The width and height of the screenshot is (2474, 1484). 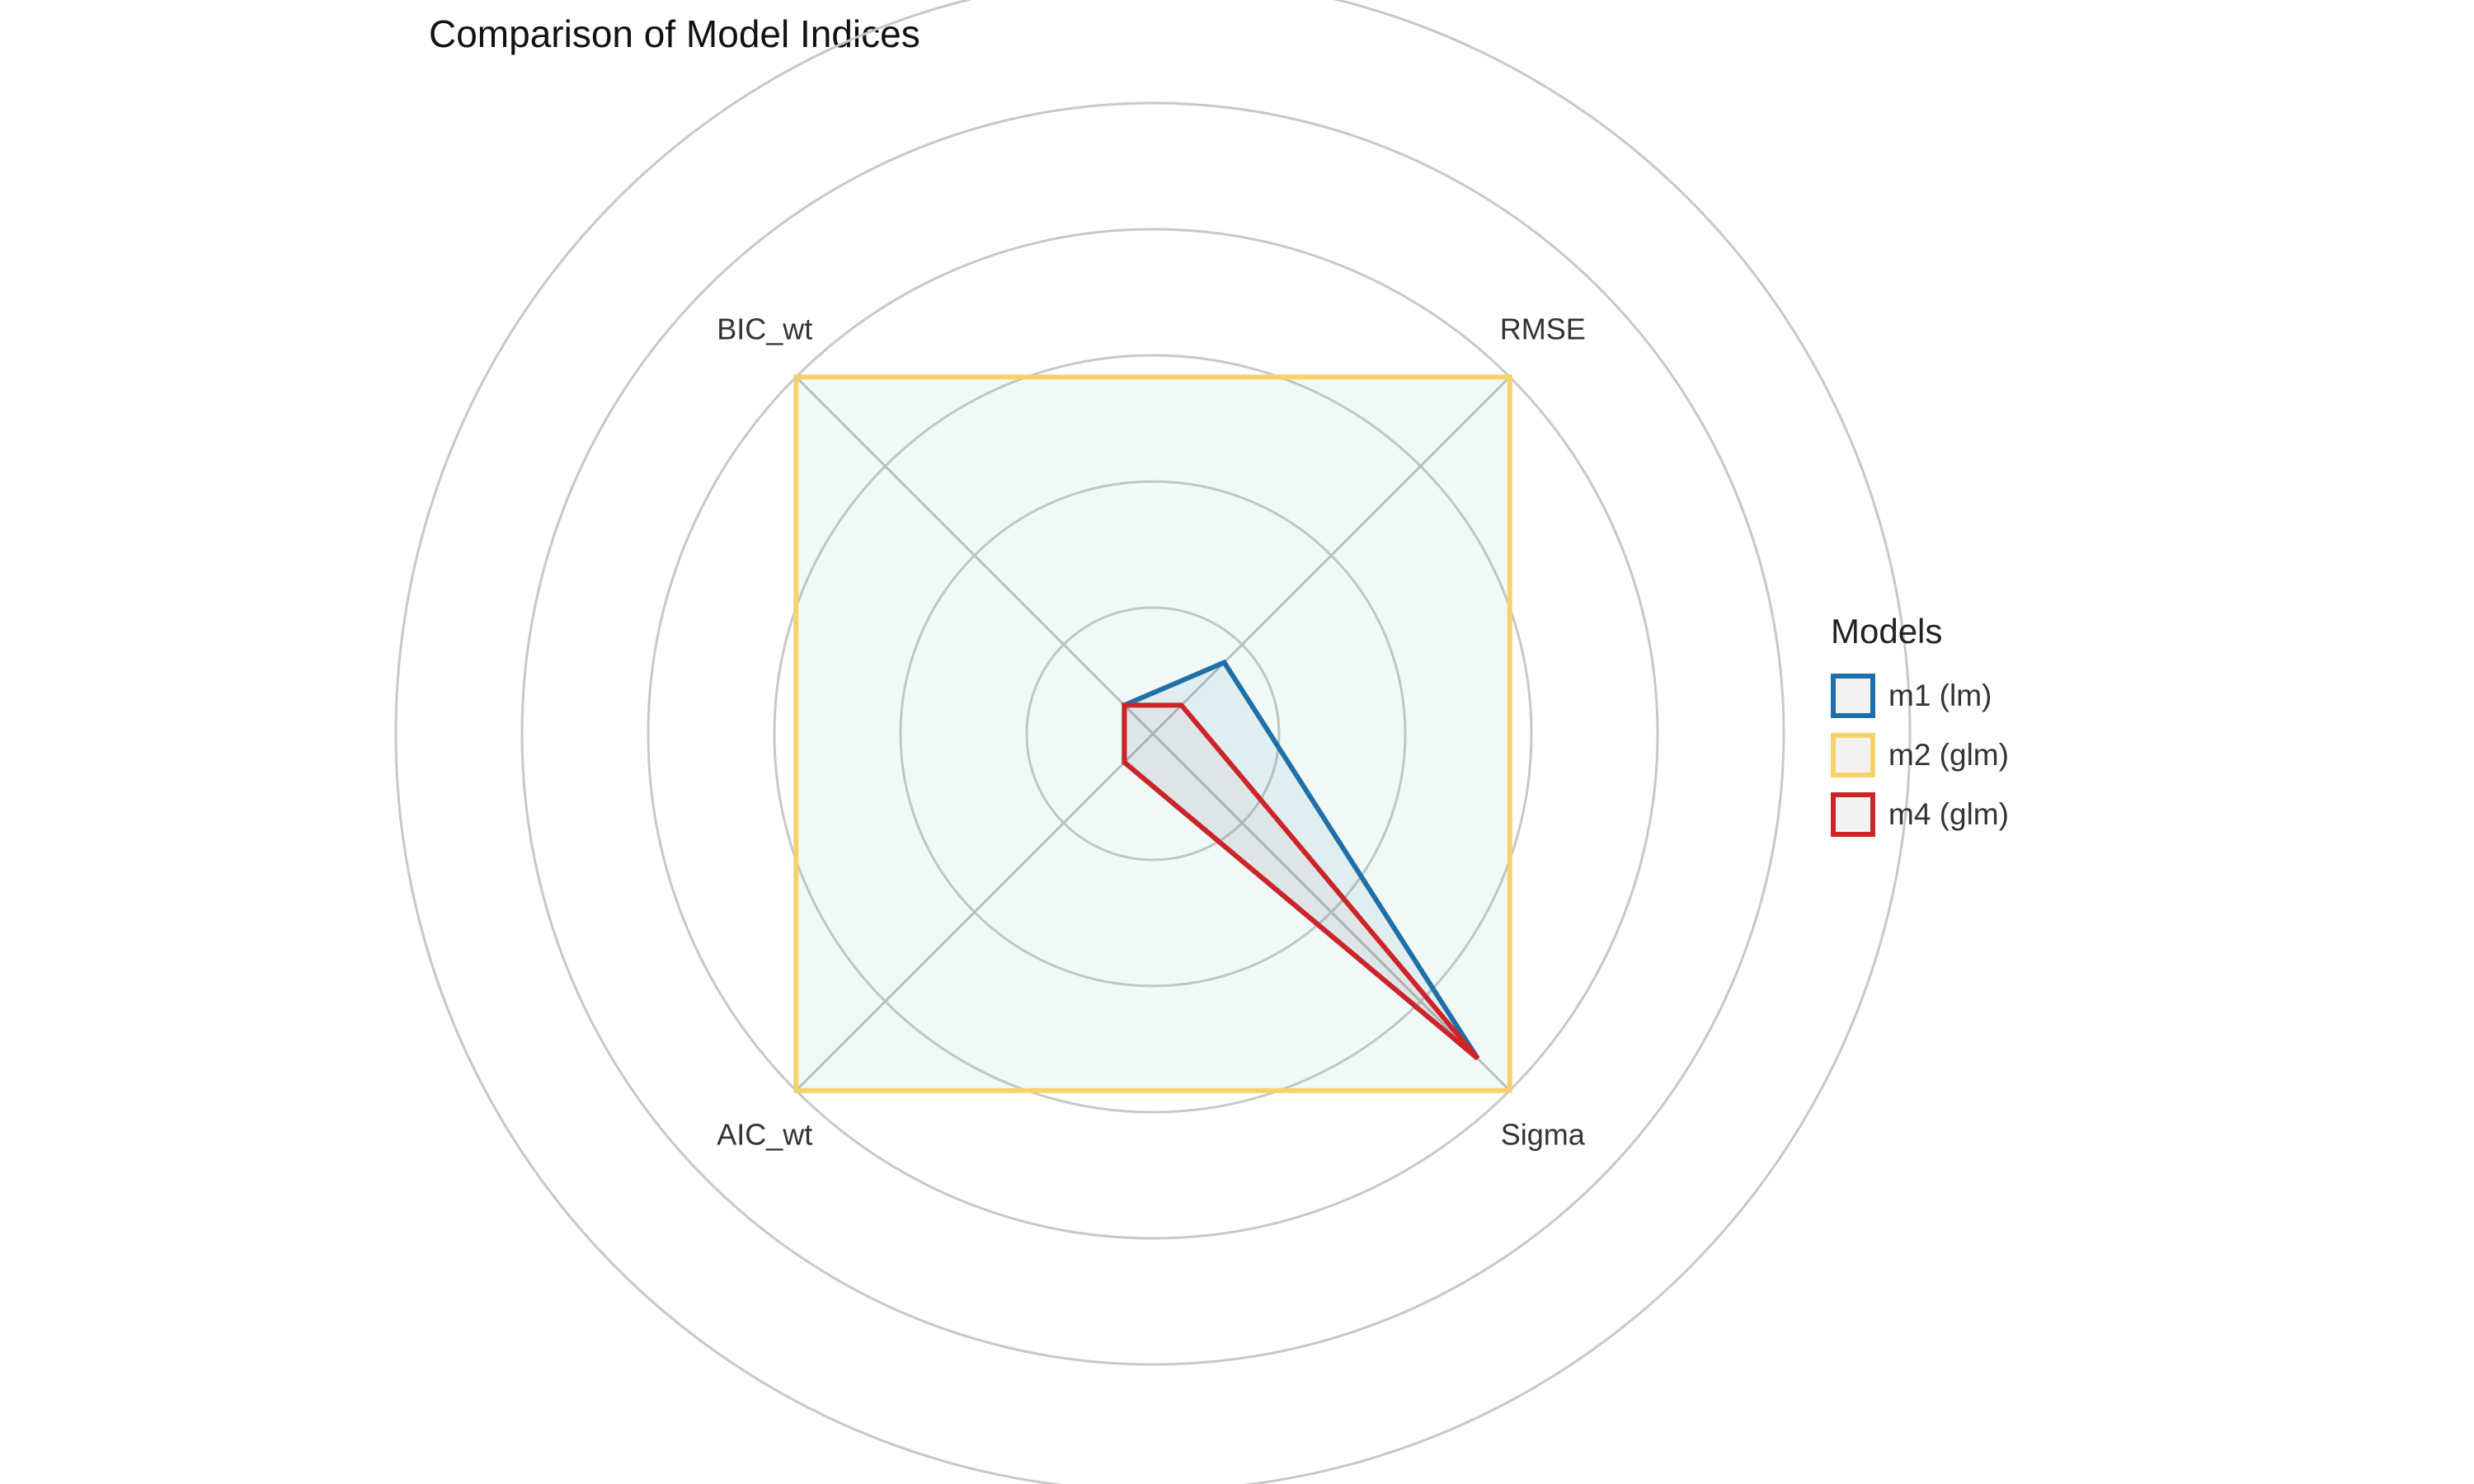 I want to click on spoke-rmse, so click(x=1331, y=555).